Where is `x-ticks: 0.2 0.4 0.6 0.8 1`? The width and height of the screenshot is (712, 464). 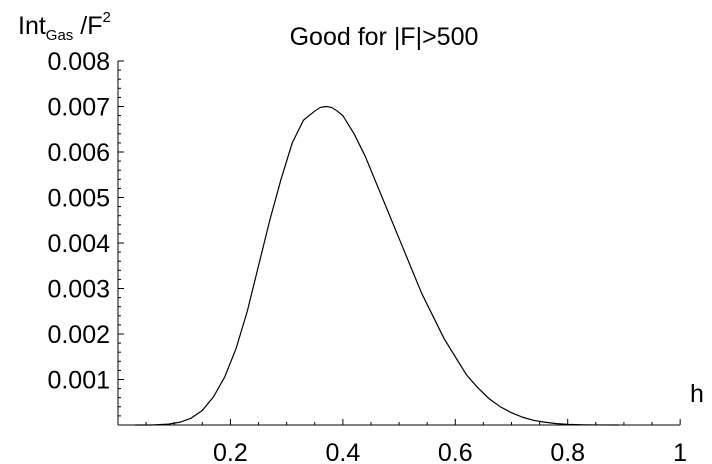
x-ticks: 0.2 0.4 0.6 0.8 1 is located at coordinates (416, 441).